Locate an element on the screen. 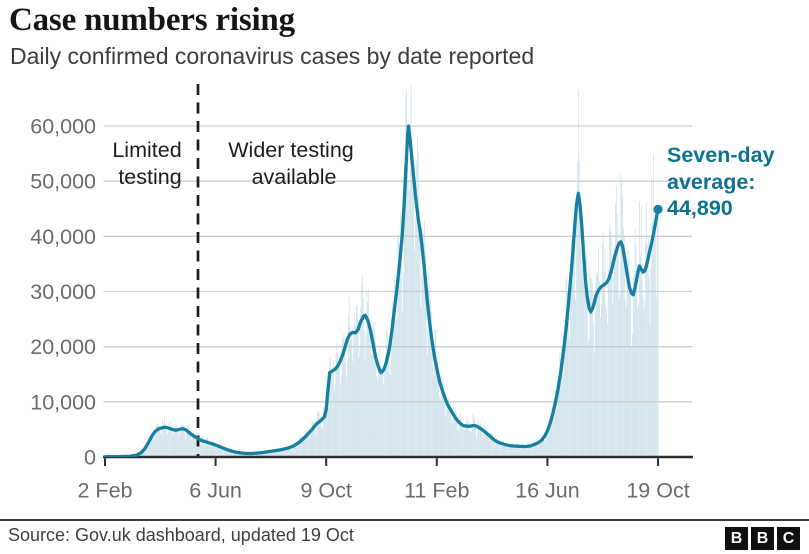 The width and height of the screenshot is (809, 554). bbc-logo-block: C is located at coordinates (788, 538).